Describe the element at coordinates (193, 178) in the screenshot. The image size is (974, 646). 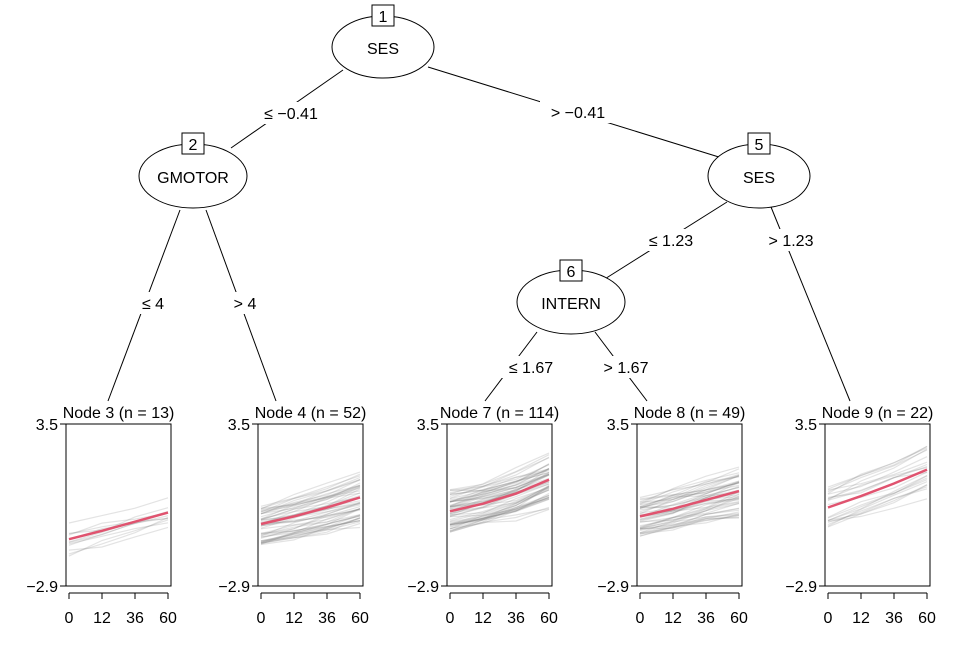
I see `node-2-label: GMOTOR` at that location.